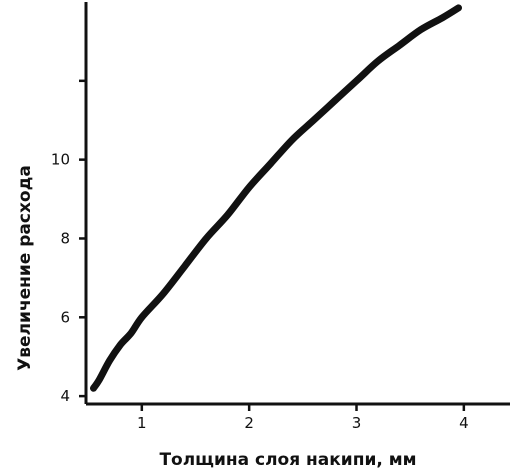  Describe the element at coordinates (60, 160) in the screenshot. I see `y-tick-label: 10` at that location.